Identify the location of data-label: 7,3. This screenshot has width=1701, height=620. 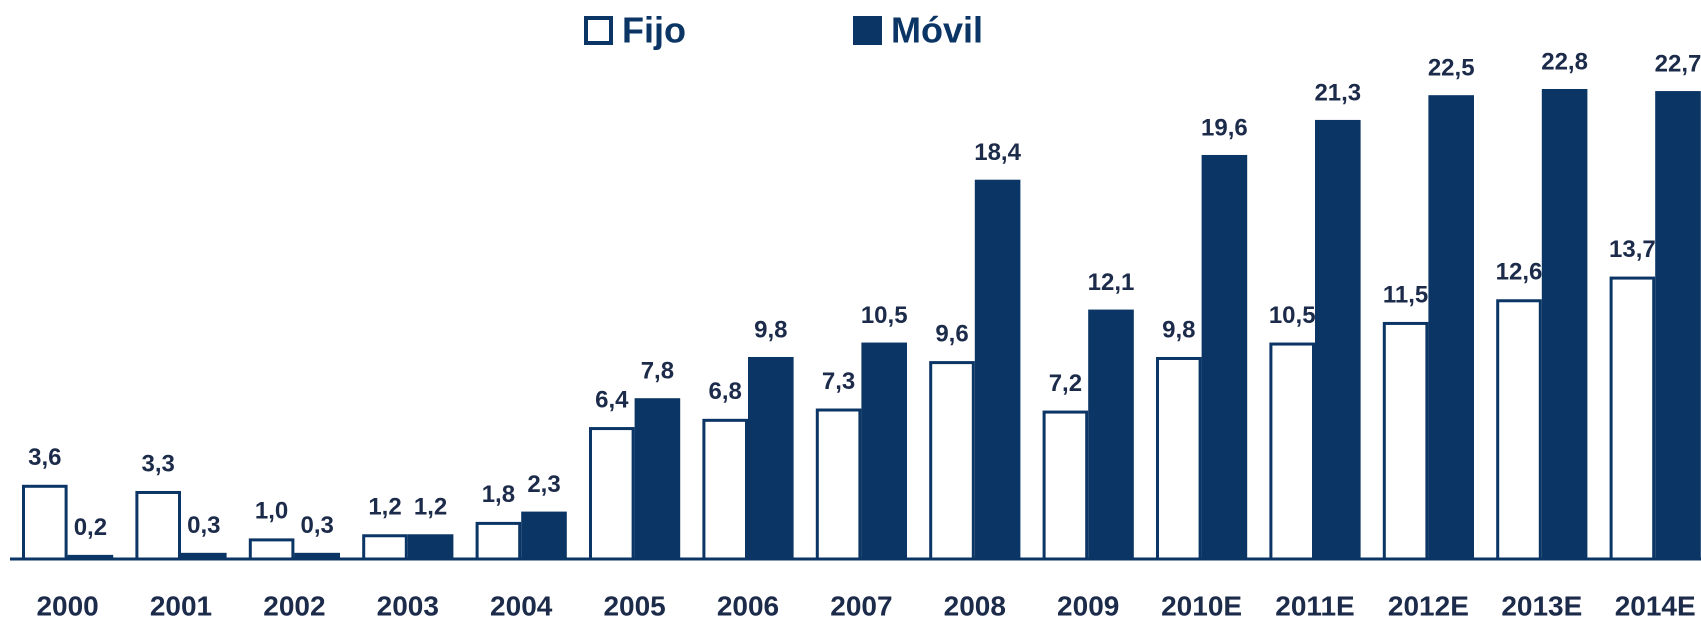
(838, 381).